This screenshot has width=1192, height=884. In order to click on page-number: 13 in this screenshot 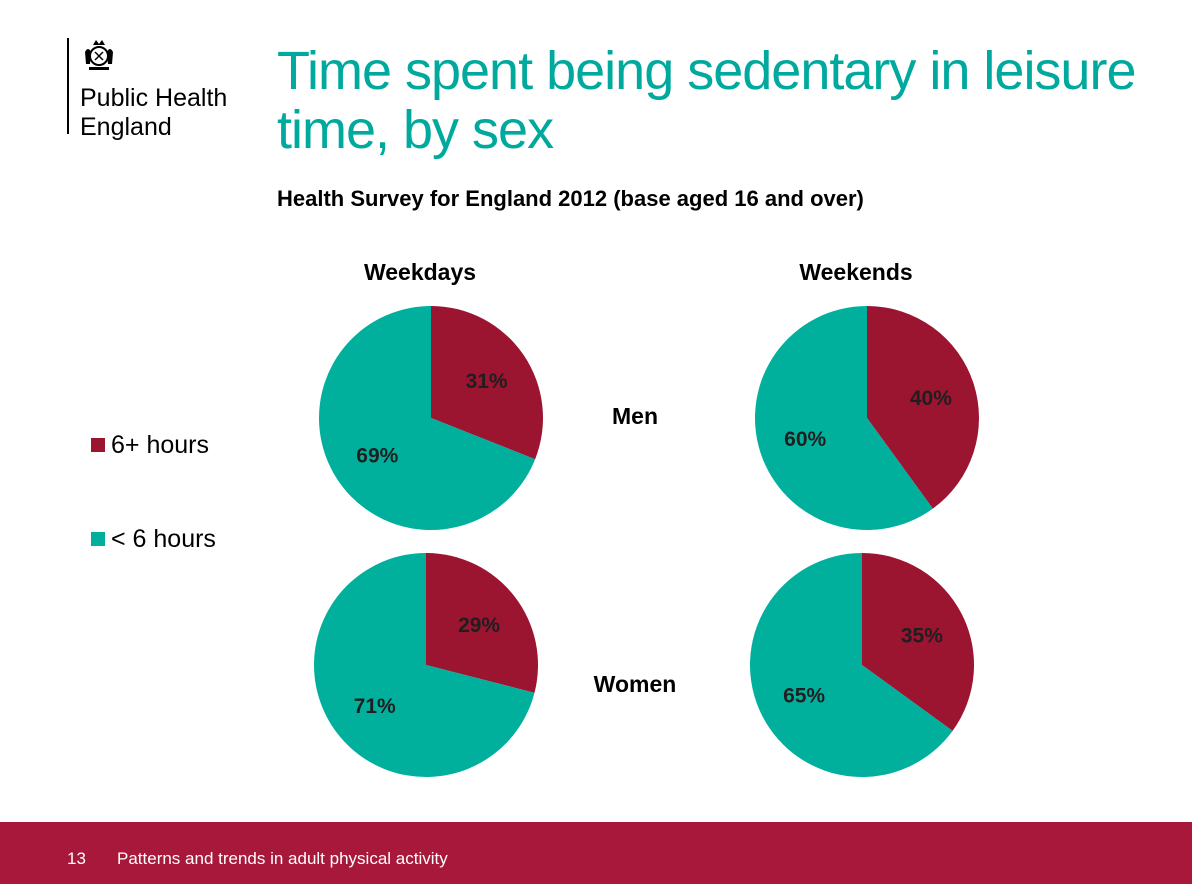, I will do `click(76, 858)`.